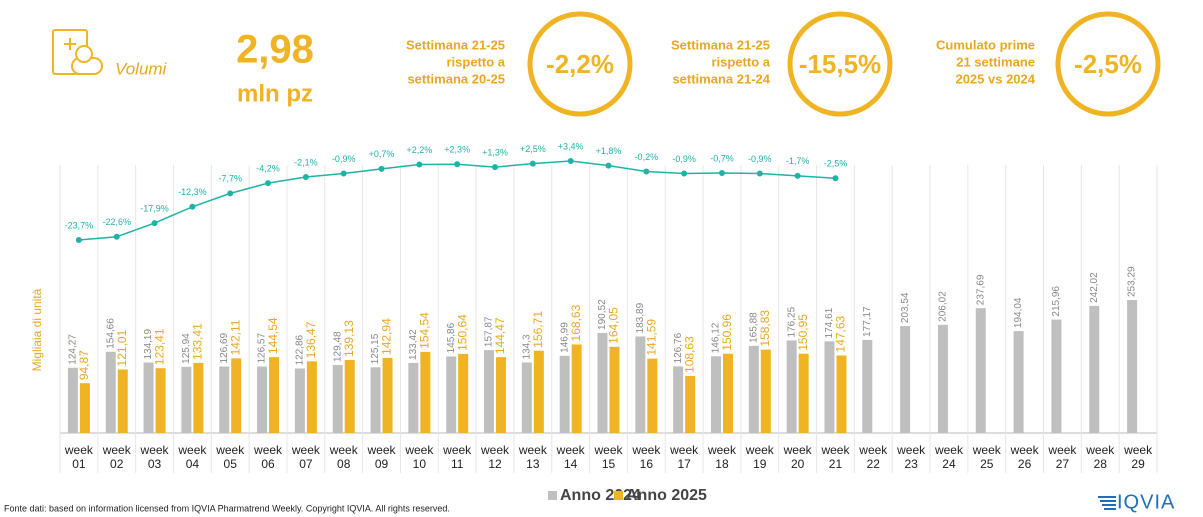 The height and width of the screenshot is (517, 1203). What do you see at coordinates (344, 457) in the screenshot?
I see `x-tick-label: week 08` at bounding box center [344, 457].